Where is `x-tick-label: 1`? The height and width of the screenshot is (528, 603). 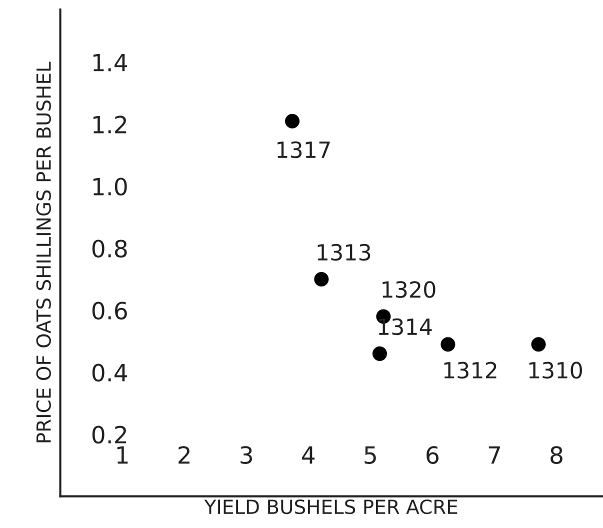 x-tick-label: 1 is located at coordinates (122, 455).